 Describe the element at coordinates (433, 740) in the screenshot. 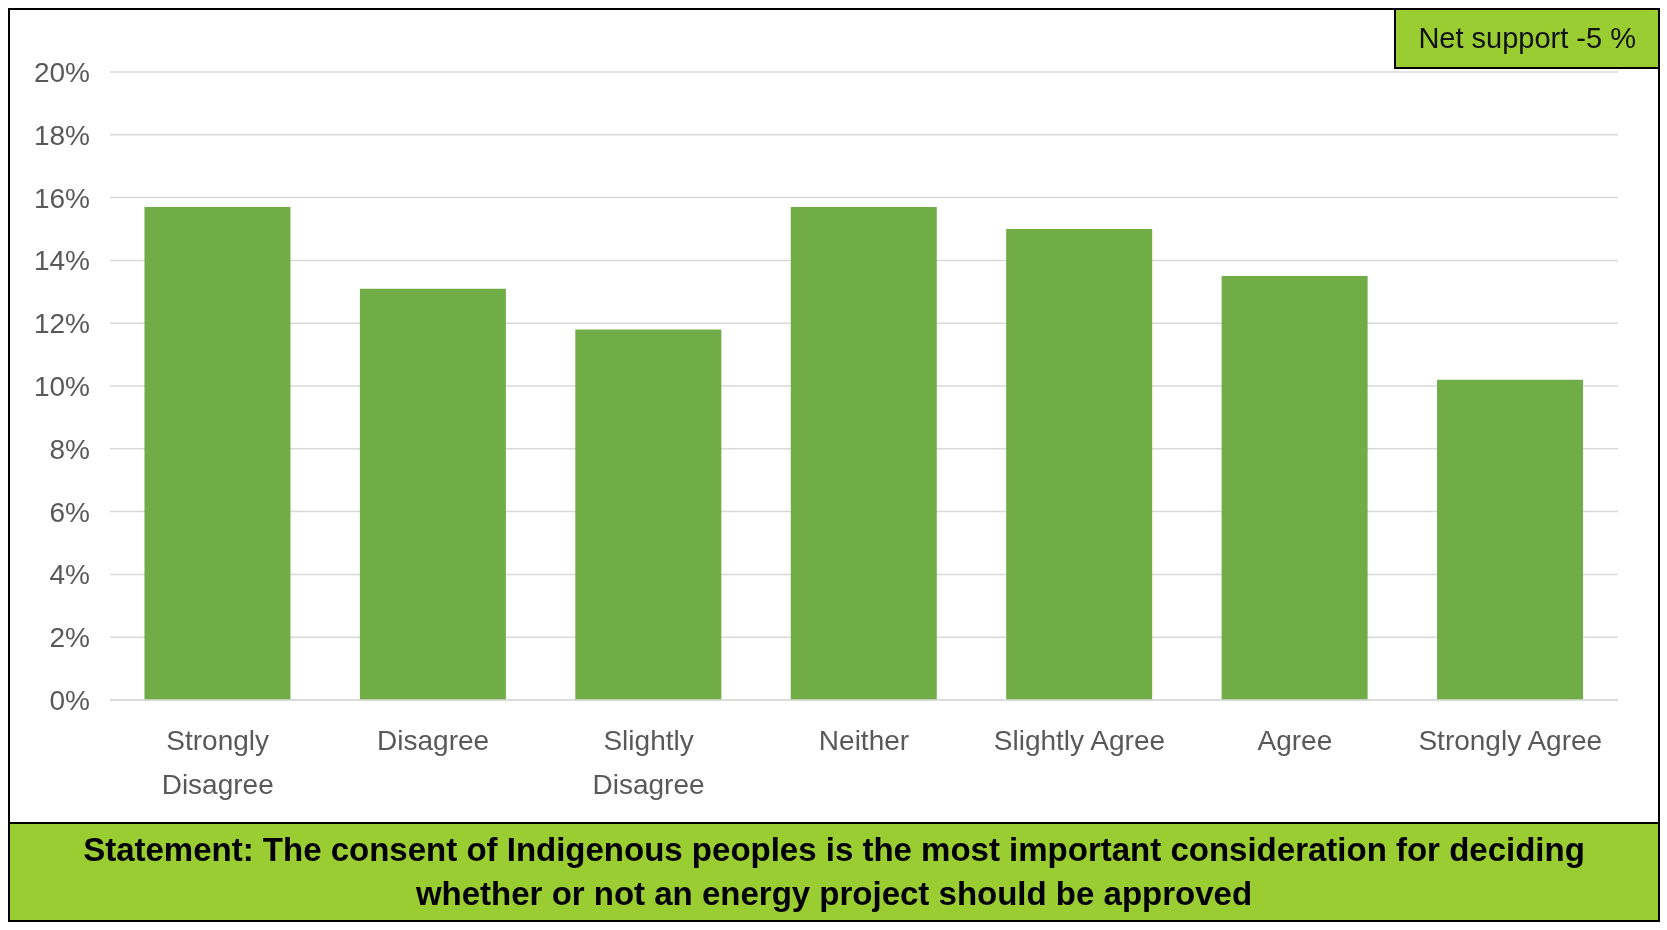

I see `x-tick-label: Disagree` at that location.